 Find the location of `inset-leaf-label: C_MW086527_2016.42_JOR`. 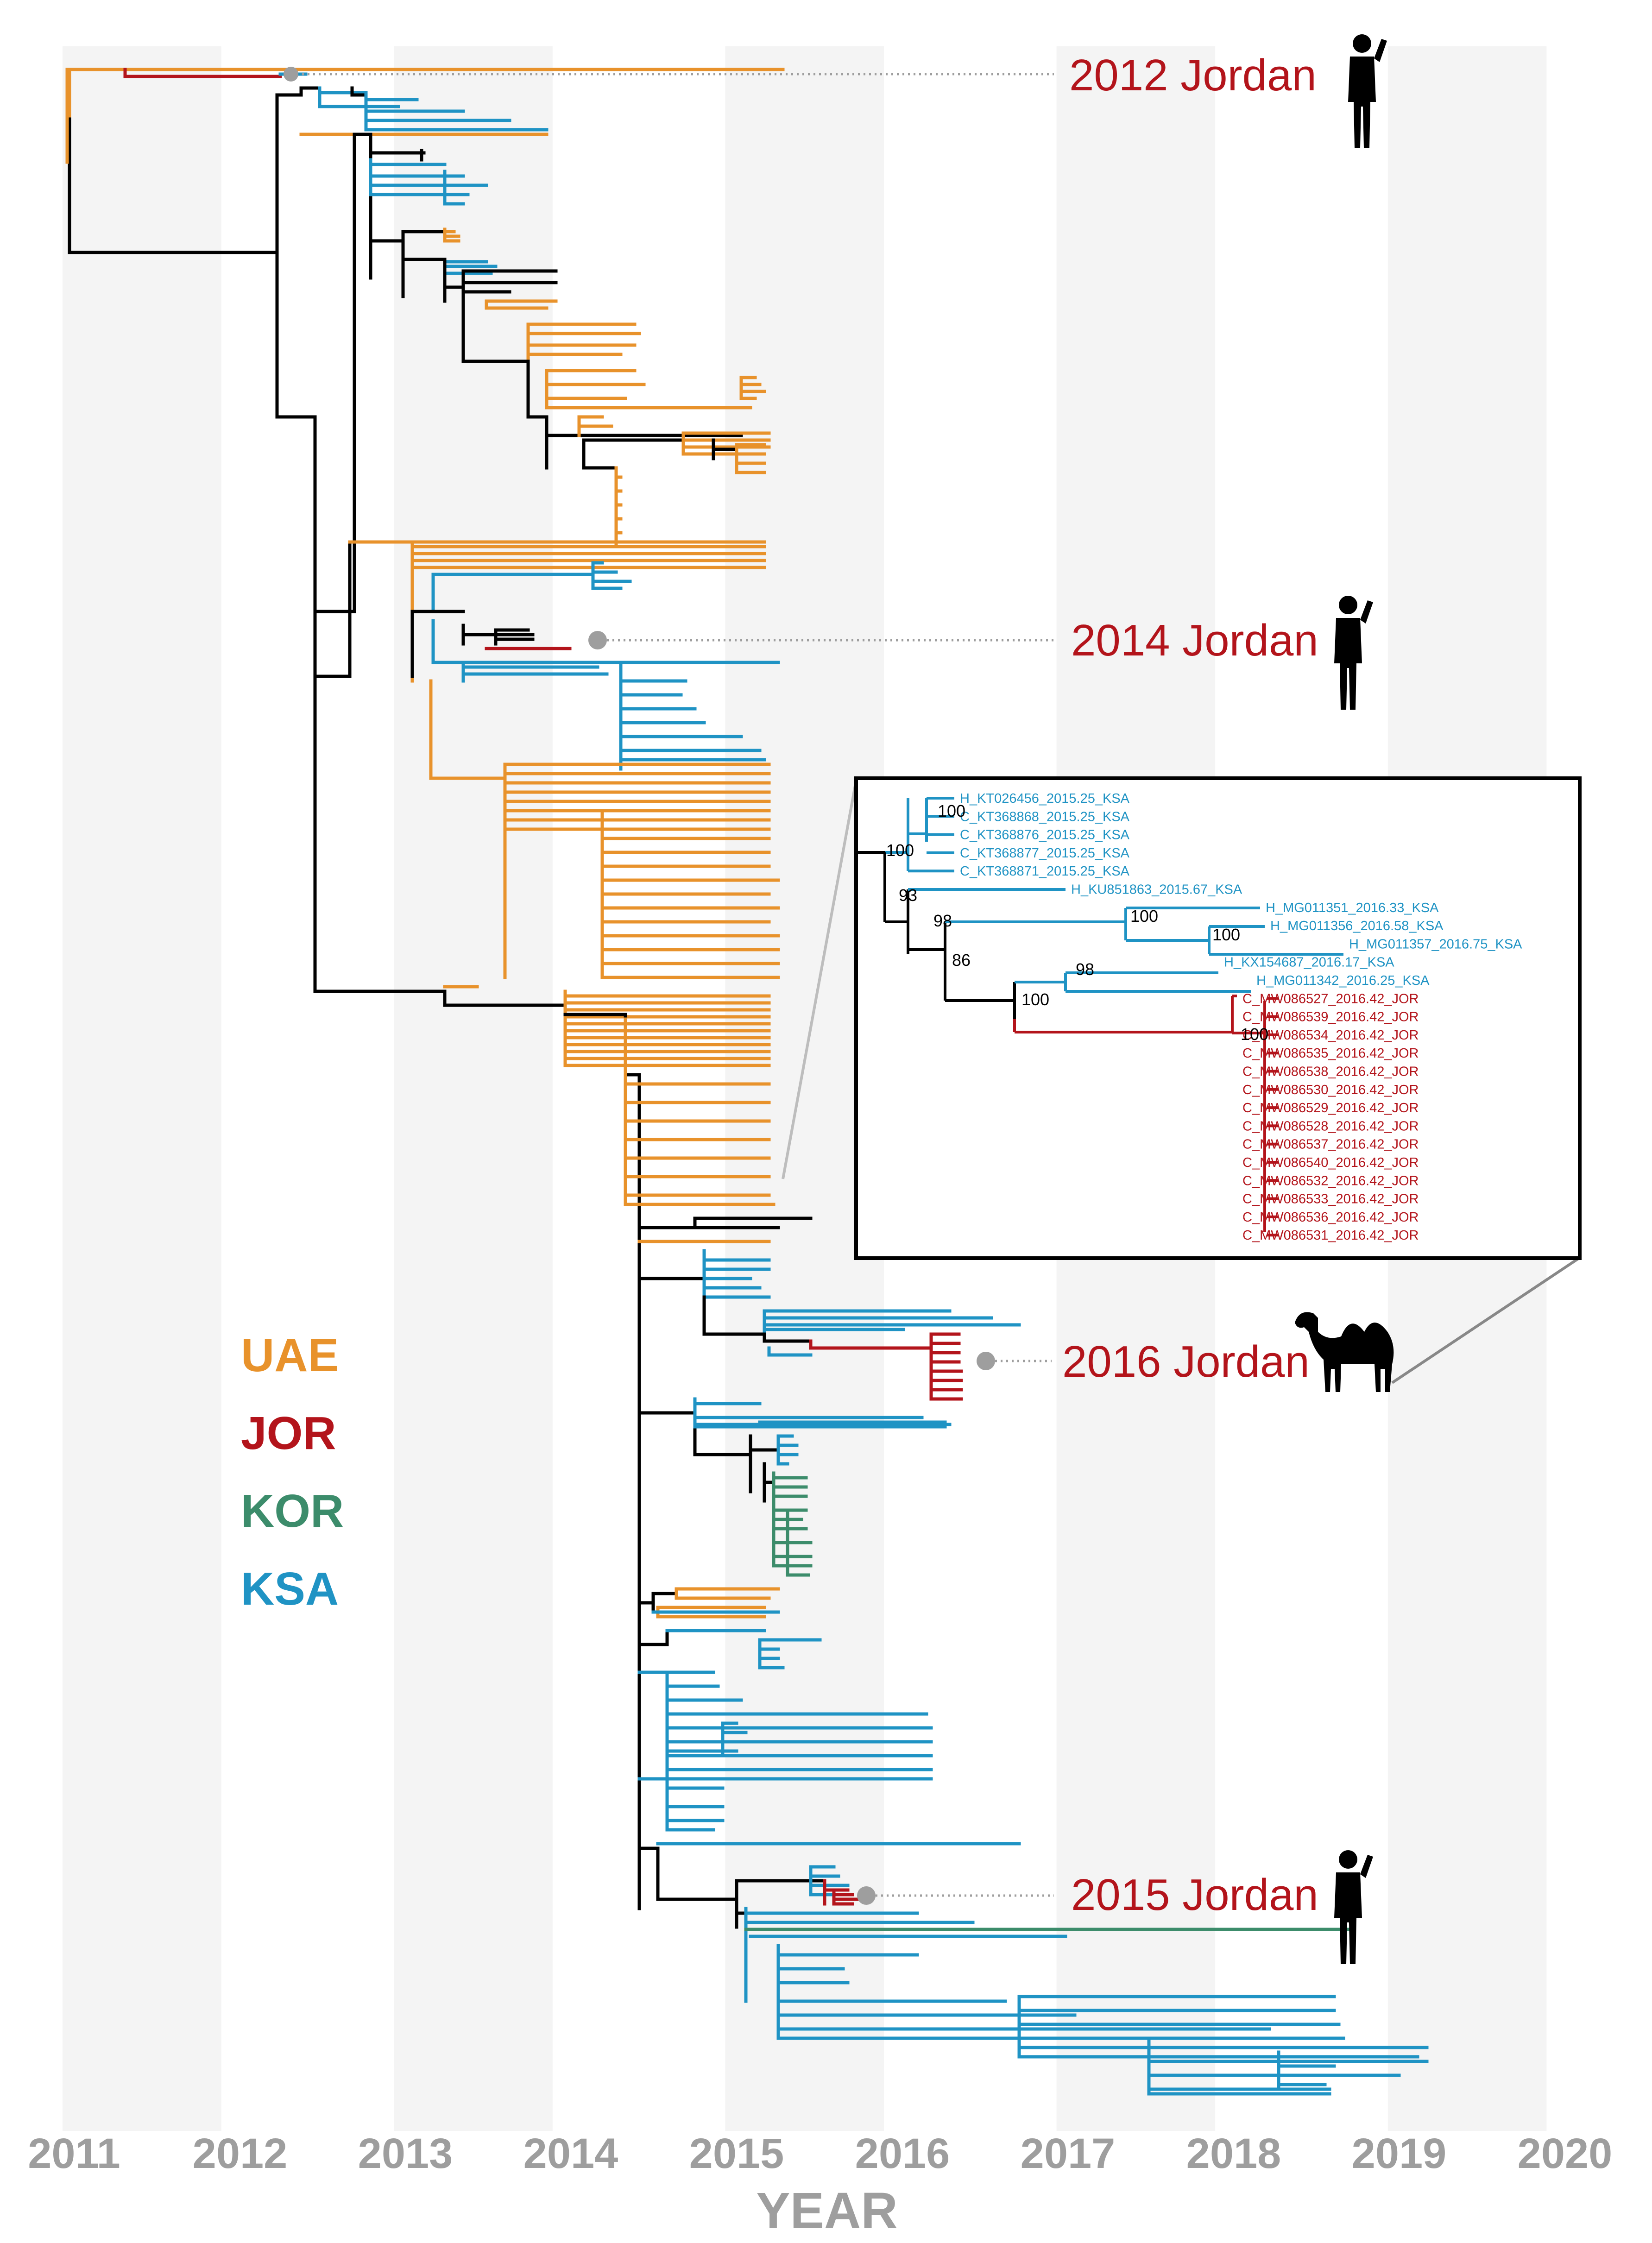

inset-leaf-label: C_MW086527_2016.42_JOR is located at coordinates (1331, 999).